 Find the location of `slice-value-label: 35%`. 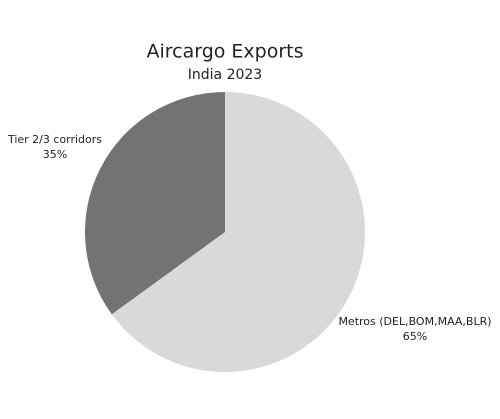

slice-value-label: 35% is located at coordinates (55, 154).